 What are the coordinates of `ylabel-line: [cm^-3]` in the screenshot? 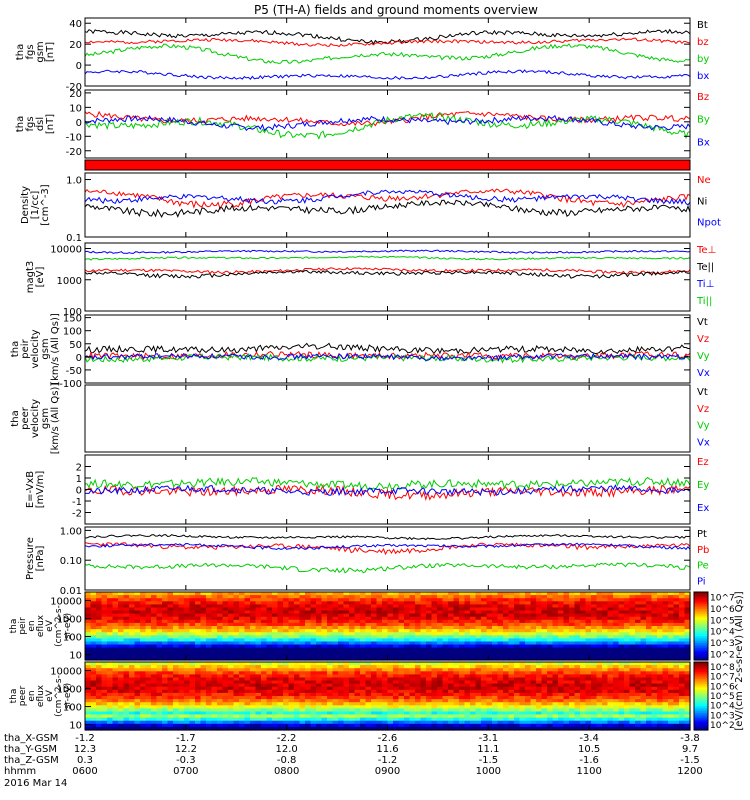 It's located at (45, 204).